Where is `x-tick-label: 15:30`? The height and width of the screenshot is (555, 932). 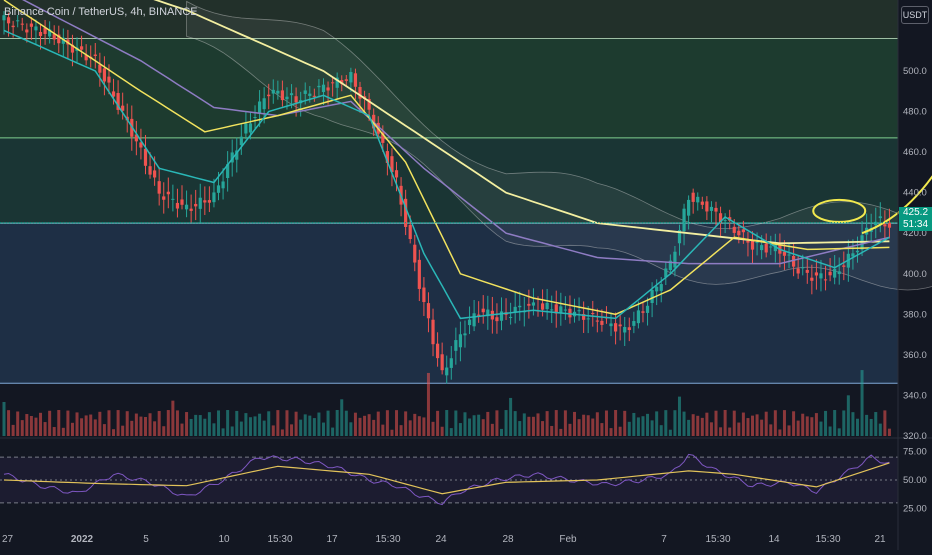 x-tick-label: 15:30 is located at coordinates (387, 539).